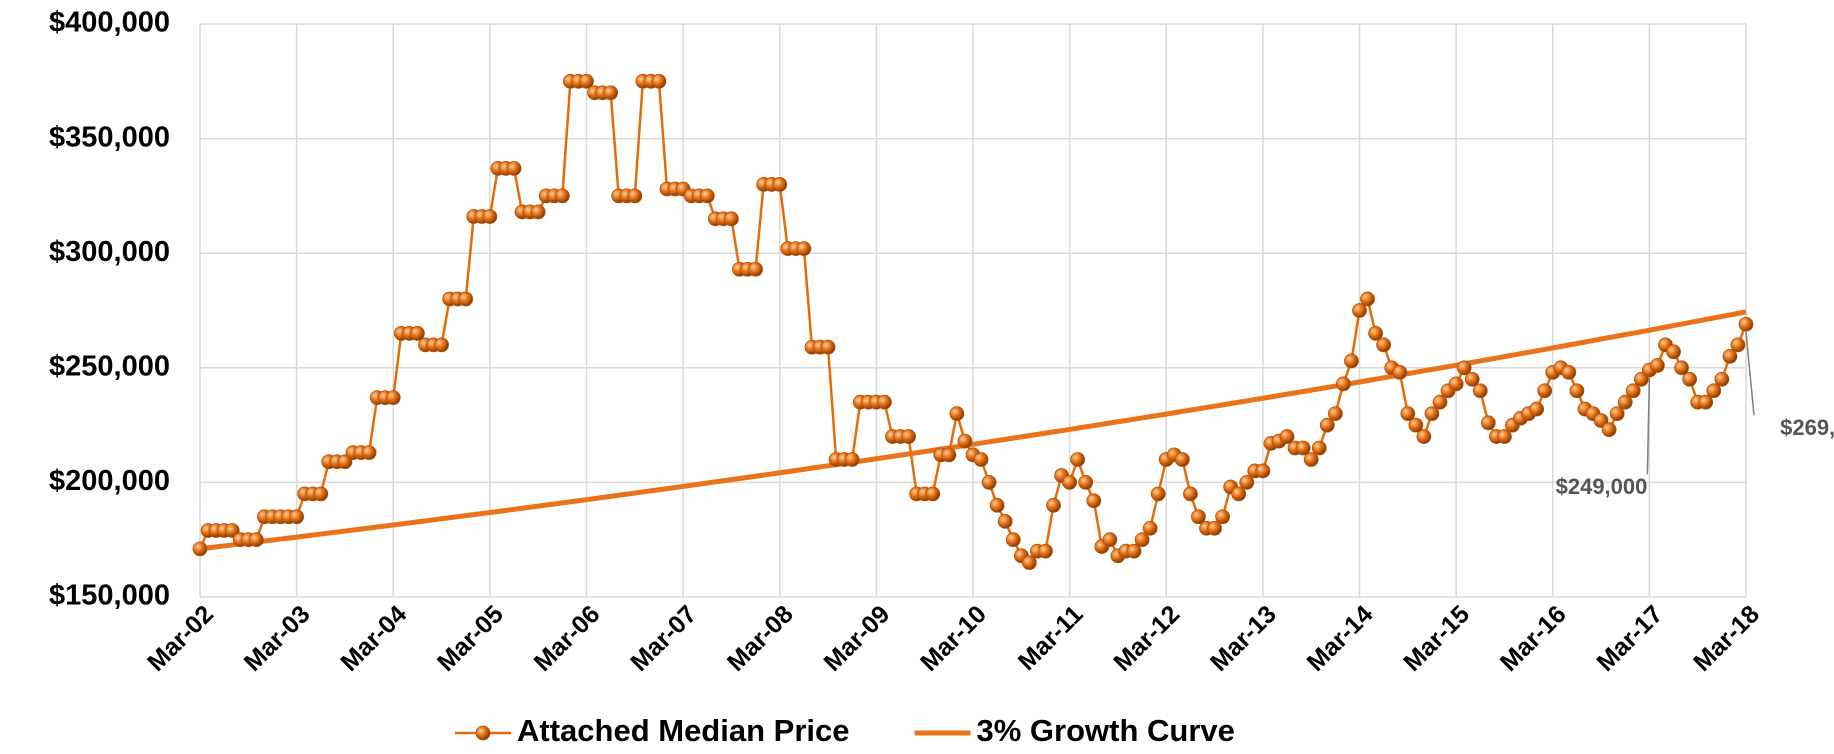 Image resolution: width=1834 pixels, height=754 pixels. What do you see at coordinates (109, 596) in the screenshot?
I see `y-tick-label: $150,000` at bounding box center [109, 596].